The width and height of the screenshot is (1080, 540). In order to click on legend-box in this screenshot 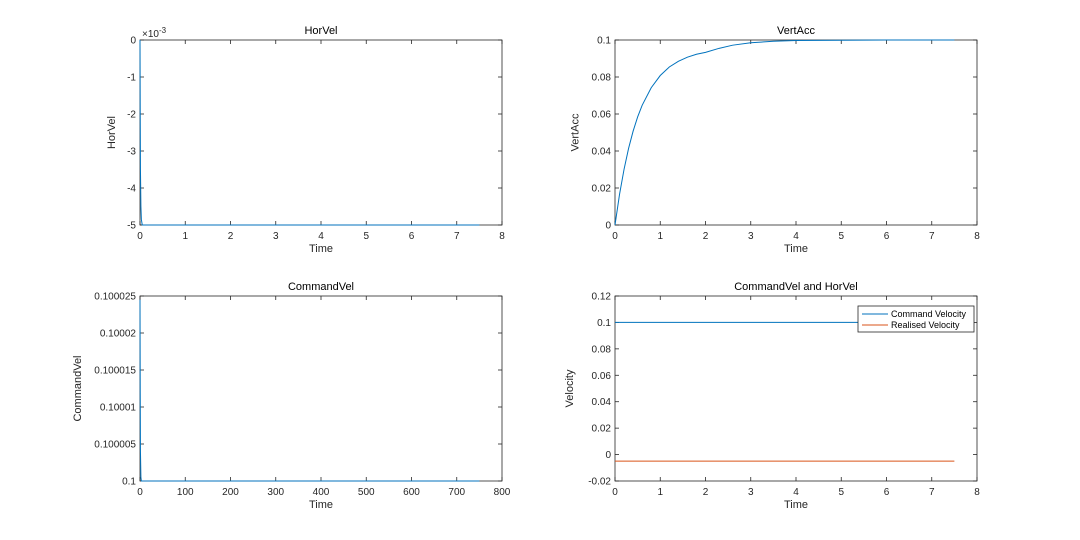, I will do `click(916, 319)`.